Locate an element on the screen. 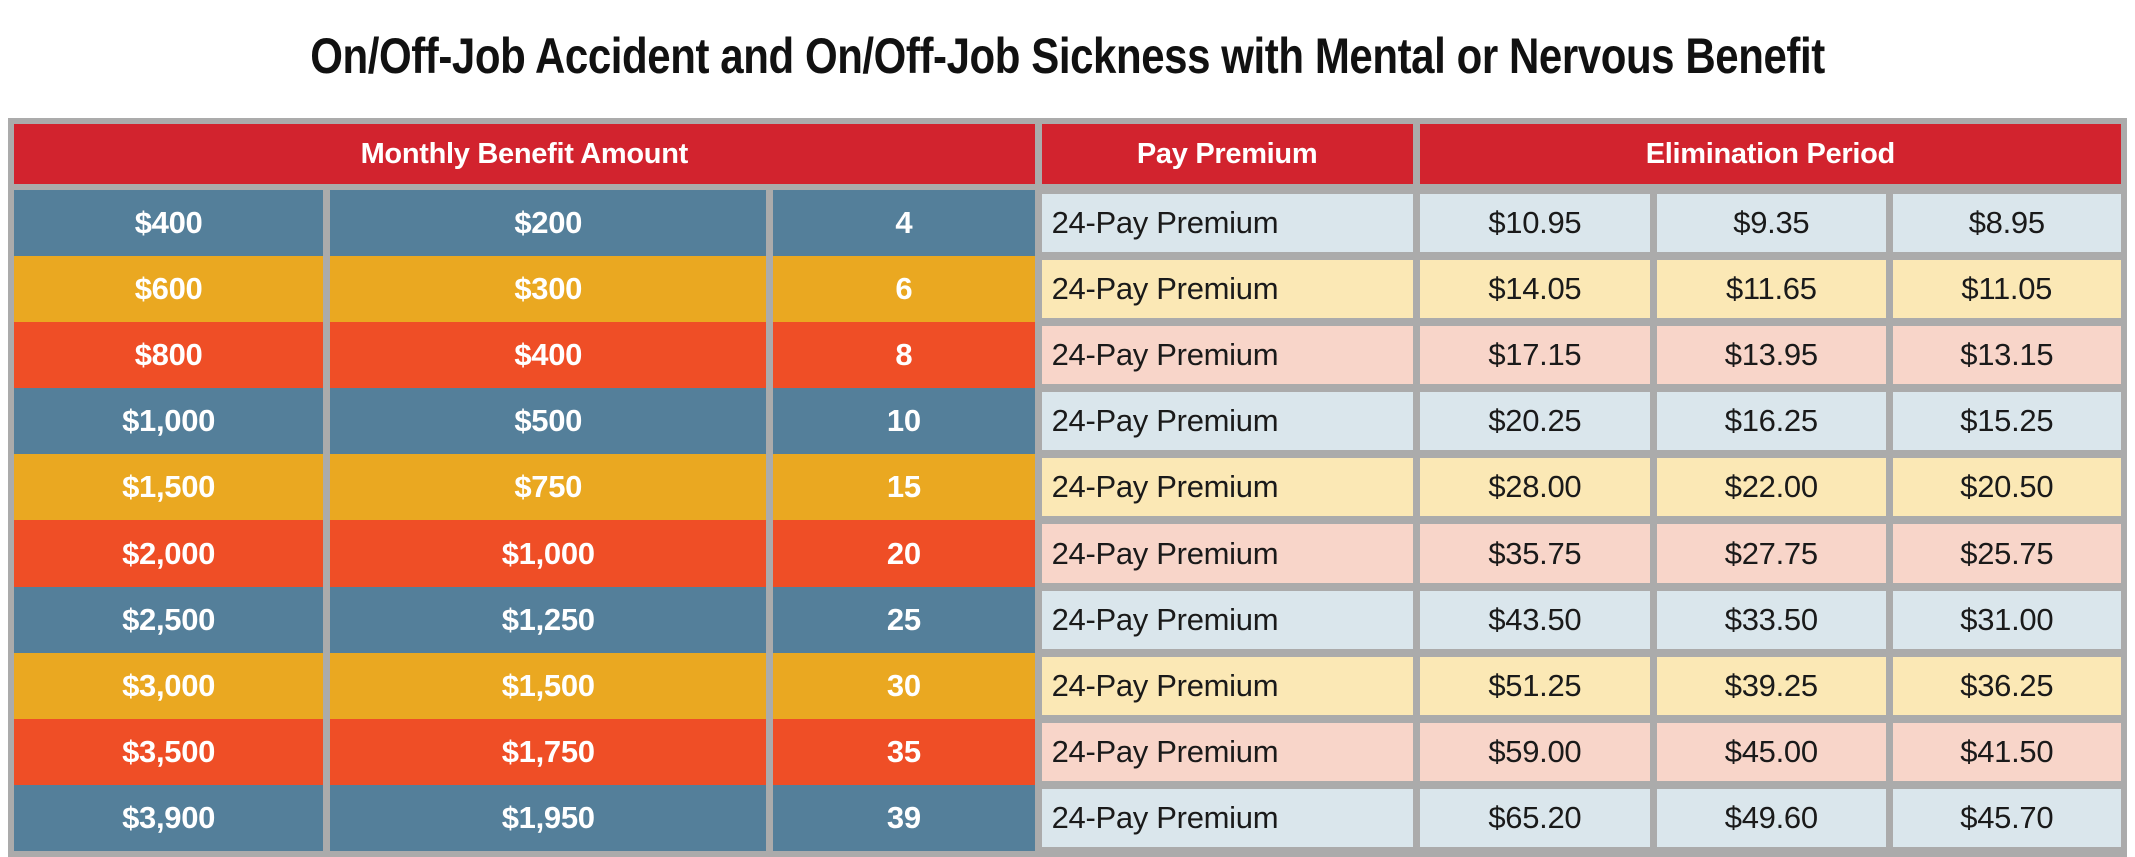 This screenshot has width=2135, height=857. benefit-amount-cell: $3,000 is located at coordinates (169, 685).